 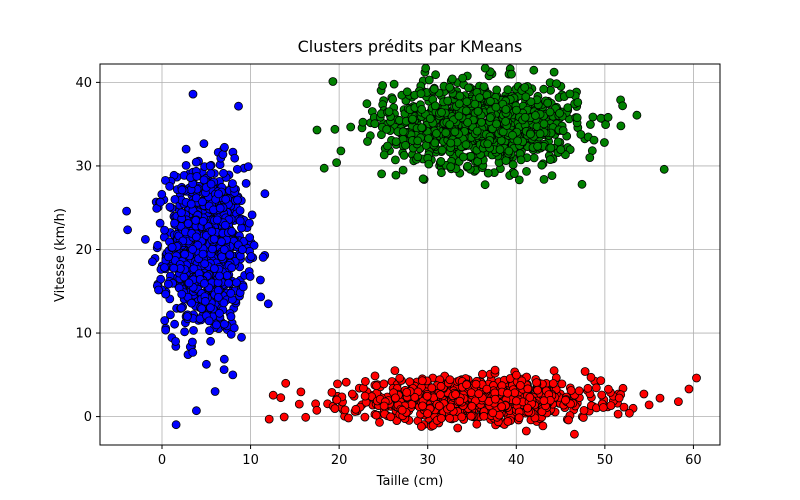 I want to click on y-tick-label: 10, so click(x=83, y=334).